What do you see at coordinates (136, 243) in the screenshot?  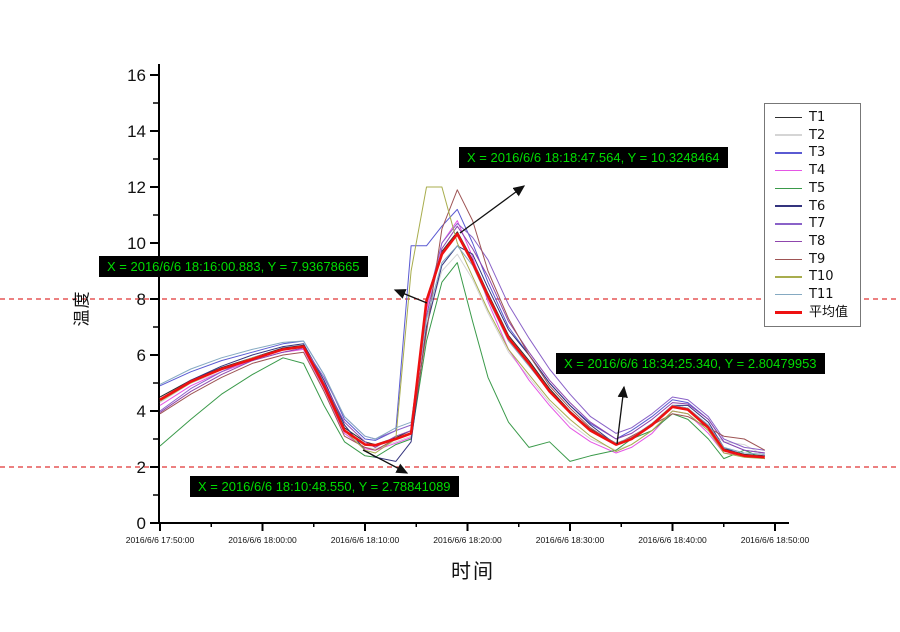 I see `y-tick-label: 10` at bounding box center [136, 243].